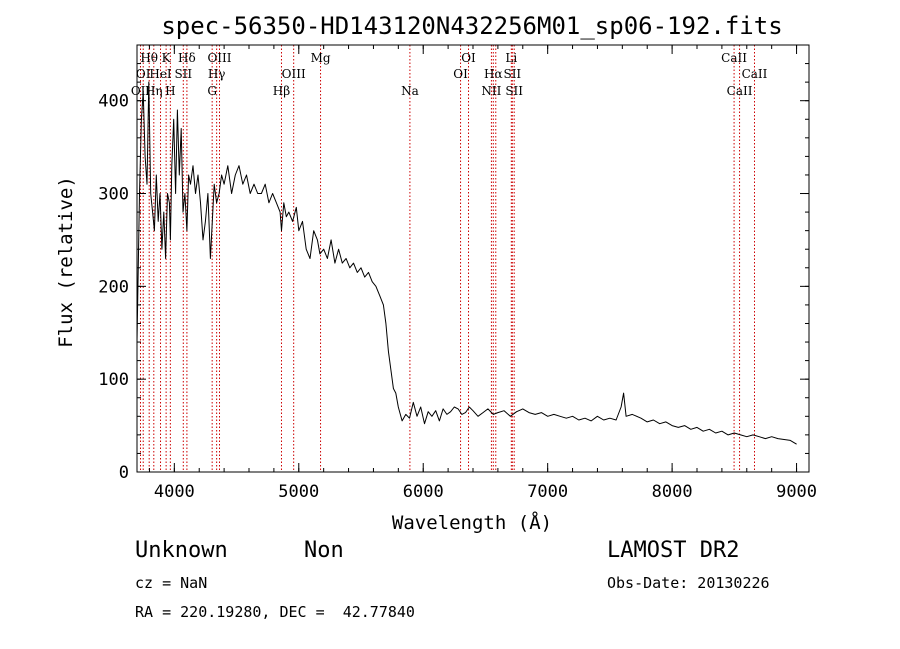 The width and height of the screenshot is (900, 649). Describe the element at coordinates (113, 380) in the screenshot. I see `y-tick-label: 100` at that location.